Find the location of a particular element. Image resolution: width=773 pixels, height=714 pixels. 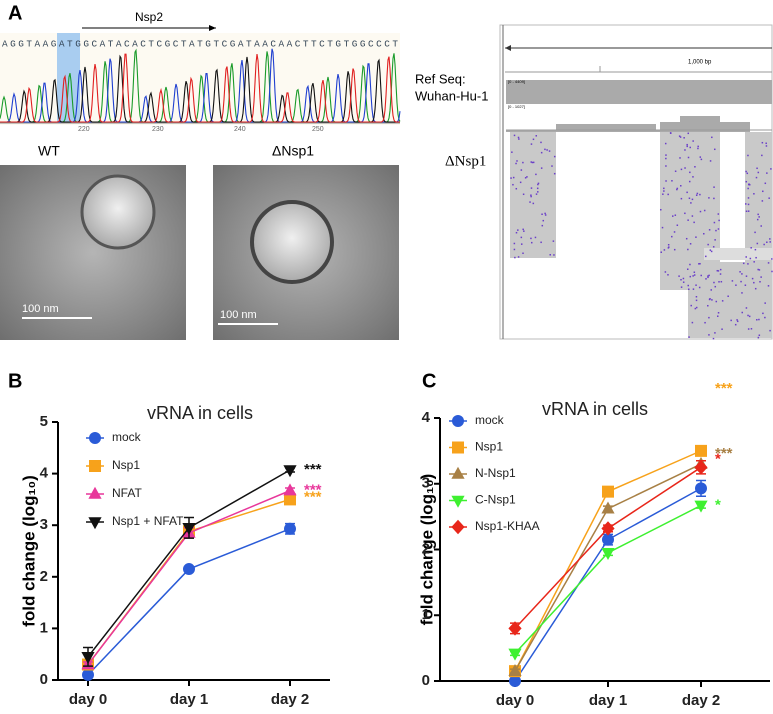

y-tick-label: 0 is located at coordinates (44, 679).